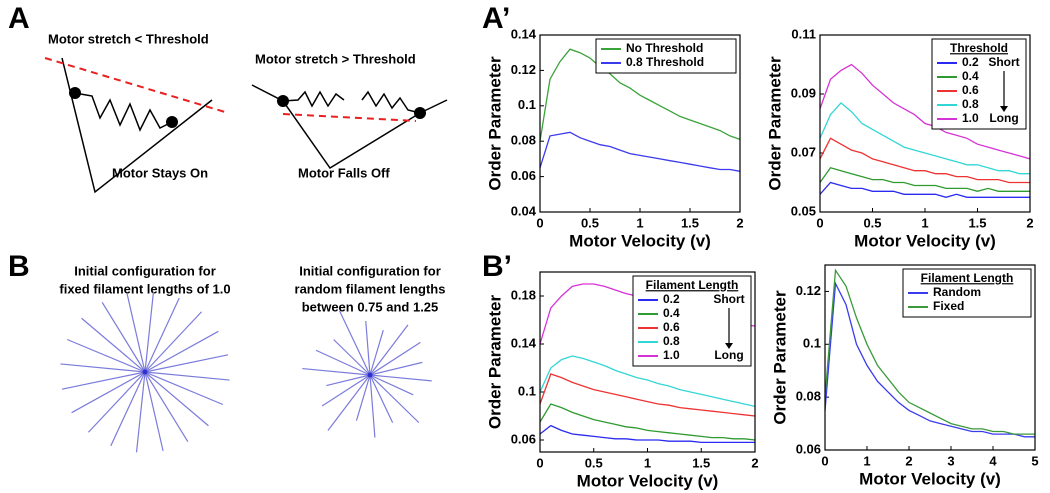  Describe the element at coordinates (349, 117) in the screenshot. I see `threshold-line` at that location.